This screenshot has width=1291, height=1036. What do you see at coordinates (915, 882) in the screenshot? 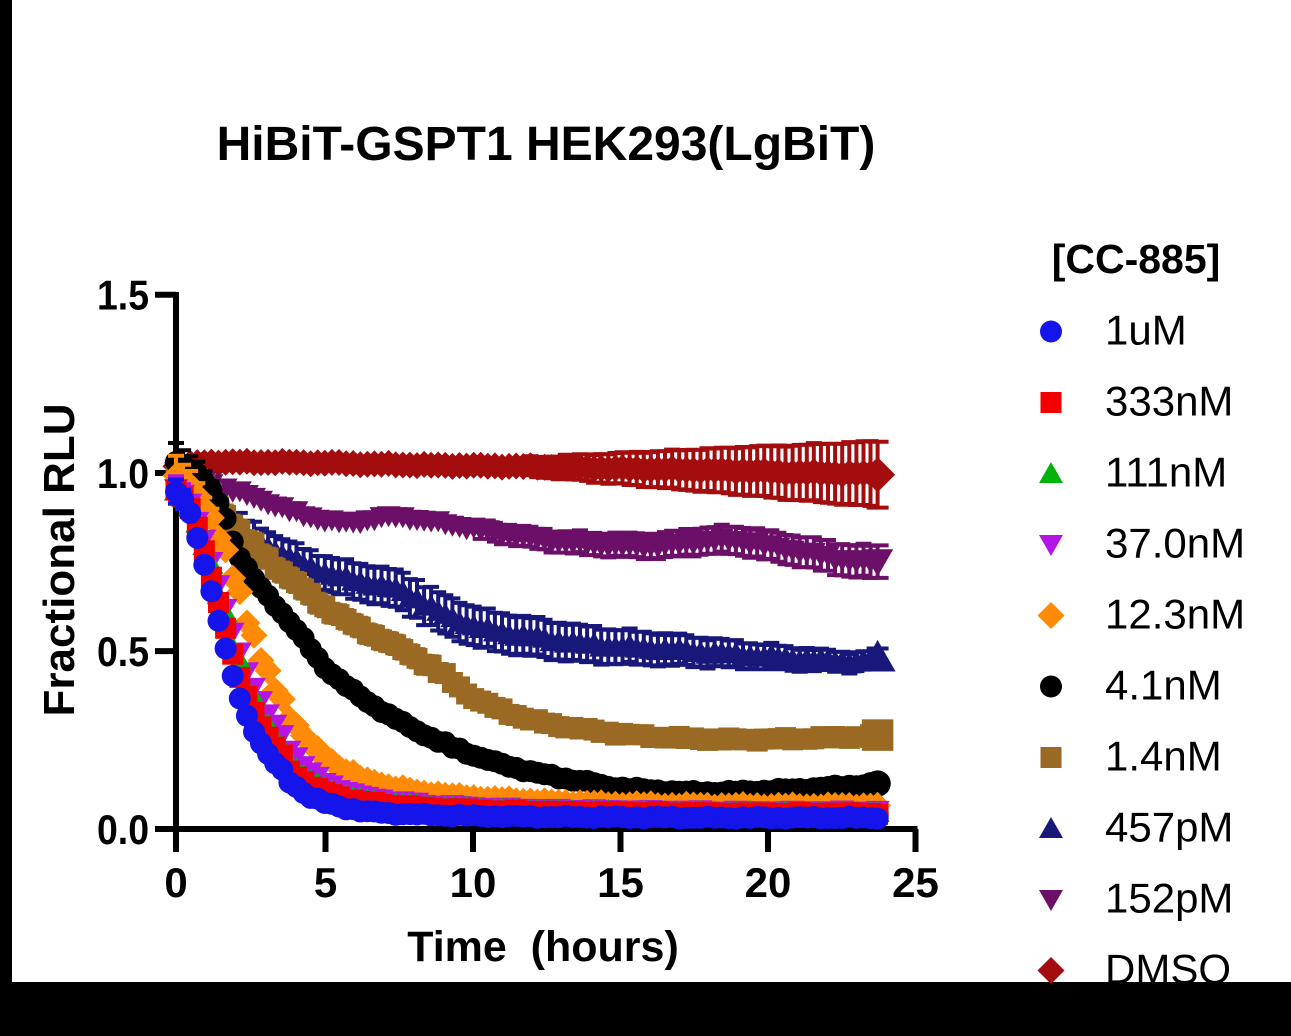
I see `svg-text: 25` at bounding box center [915, 882].